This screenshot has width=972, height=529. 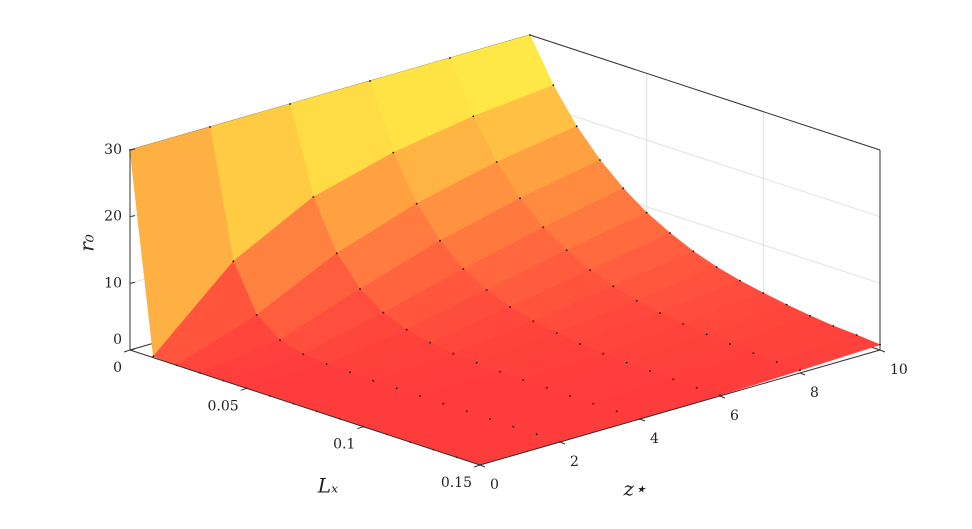 I want to click on z-tick-label: 30, so click(x=113, y=150).